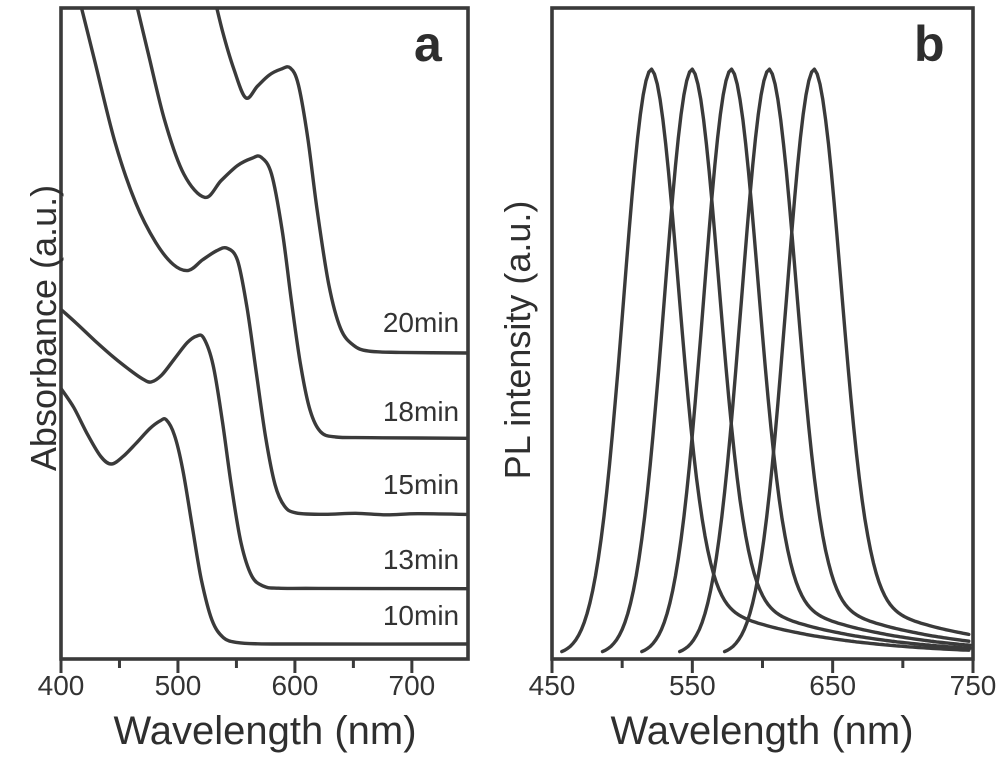 This screenshot has width=1005, height=773. What do you see at coordinates (833, 685) in the screenshot?
I see `panel-b-tick-label-2: 650` at bounding box center [833, 685].